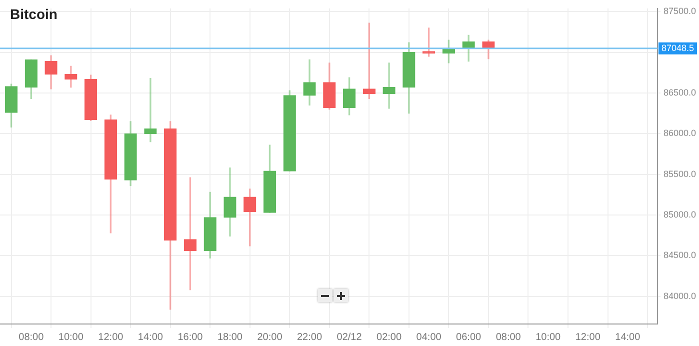 The image size is (699, 346). Describe the element at coordinates (679, 92) in the screenshot. I see `y-tick-label: 86500.0` at that location.